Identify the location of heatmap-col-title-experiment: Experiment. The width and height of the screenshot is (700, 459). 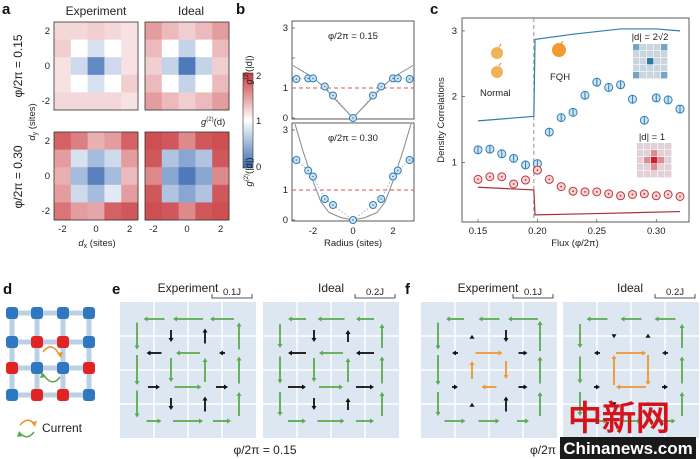
(96, 11).